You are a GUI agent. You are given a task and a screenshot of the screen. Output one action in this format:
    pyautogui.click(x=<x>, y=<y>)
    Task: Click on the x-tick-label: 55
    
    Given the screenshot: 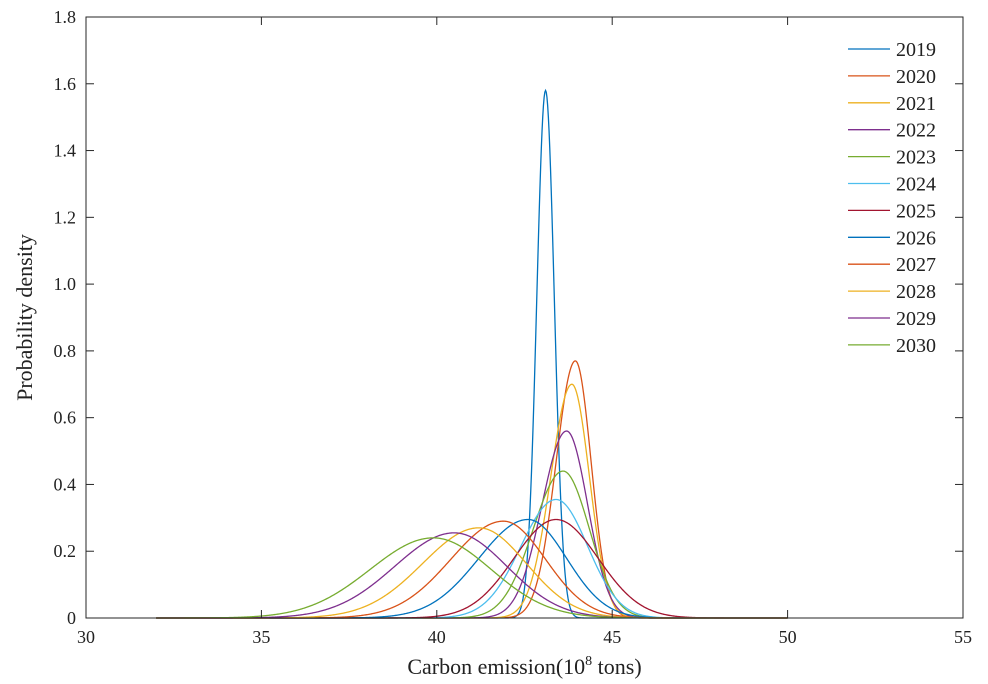 What is the action you would take?
    pyautogui.click(x=963, y=637)
    